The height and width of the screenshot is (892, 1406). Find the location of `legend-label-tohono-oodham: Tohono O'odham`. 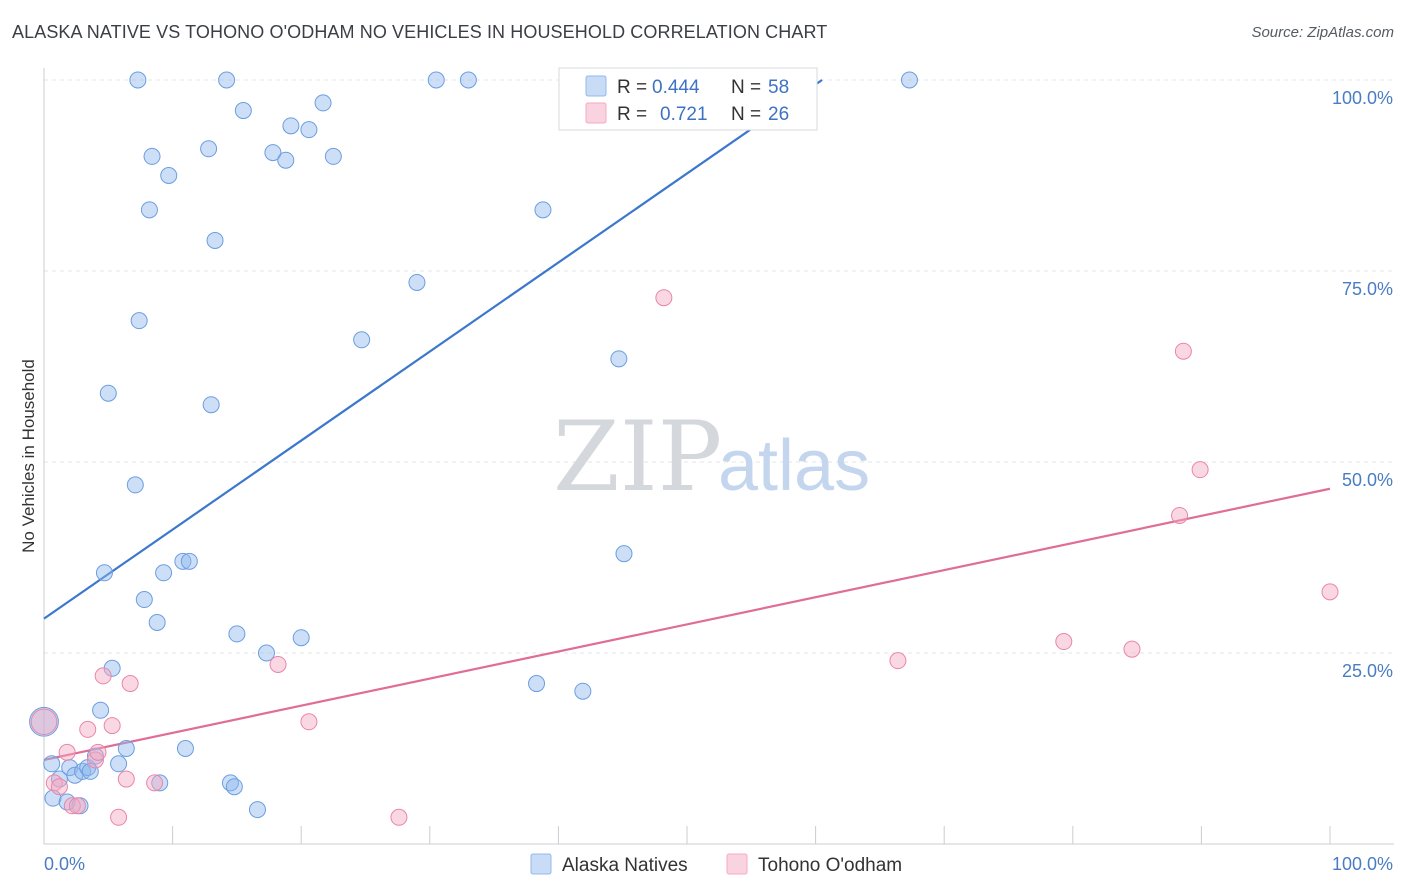

legend-label-tohono-oodham: Tohono O'odham is located at coordinates (830, 865).